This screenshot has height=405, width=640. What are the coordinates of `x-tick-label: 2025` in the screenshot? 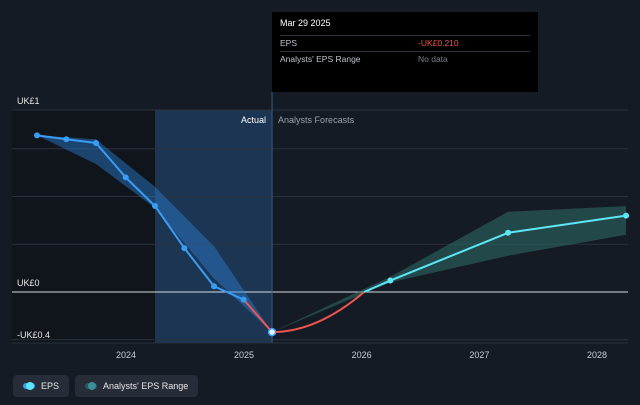 It's located at (244, 355).